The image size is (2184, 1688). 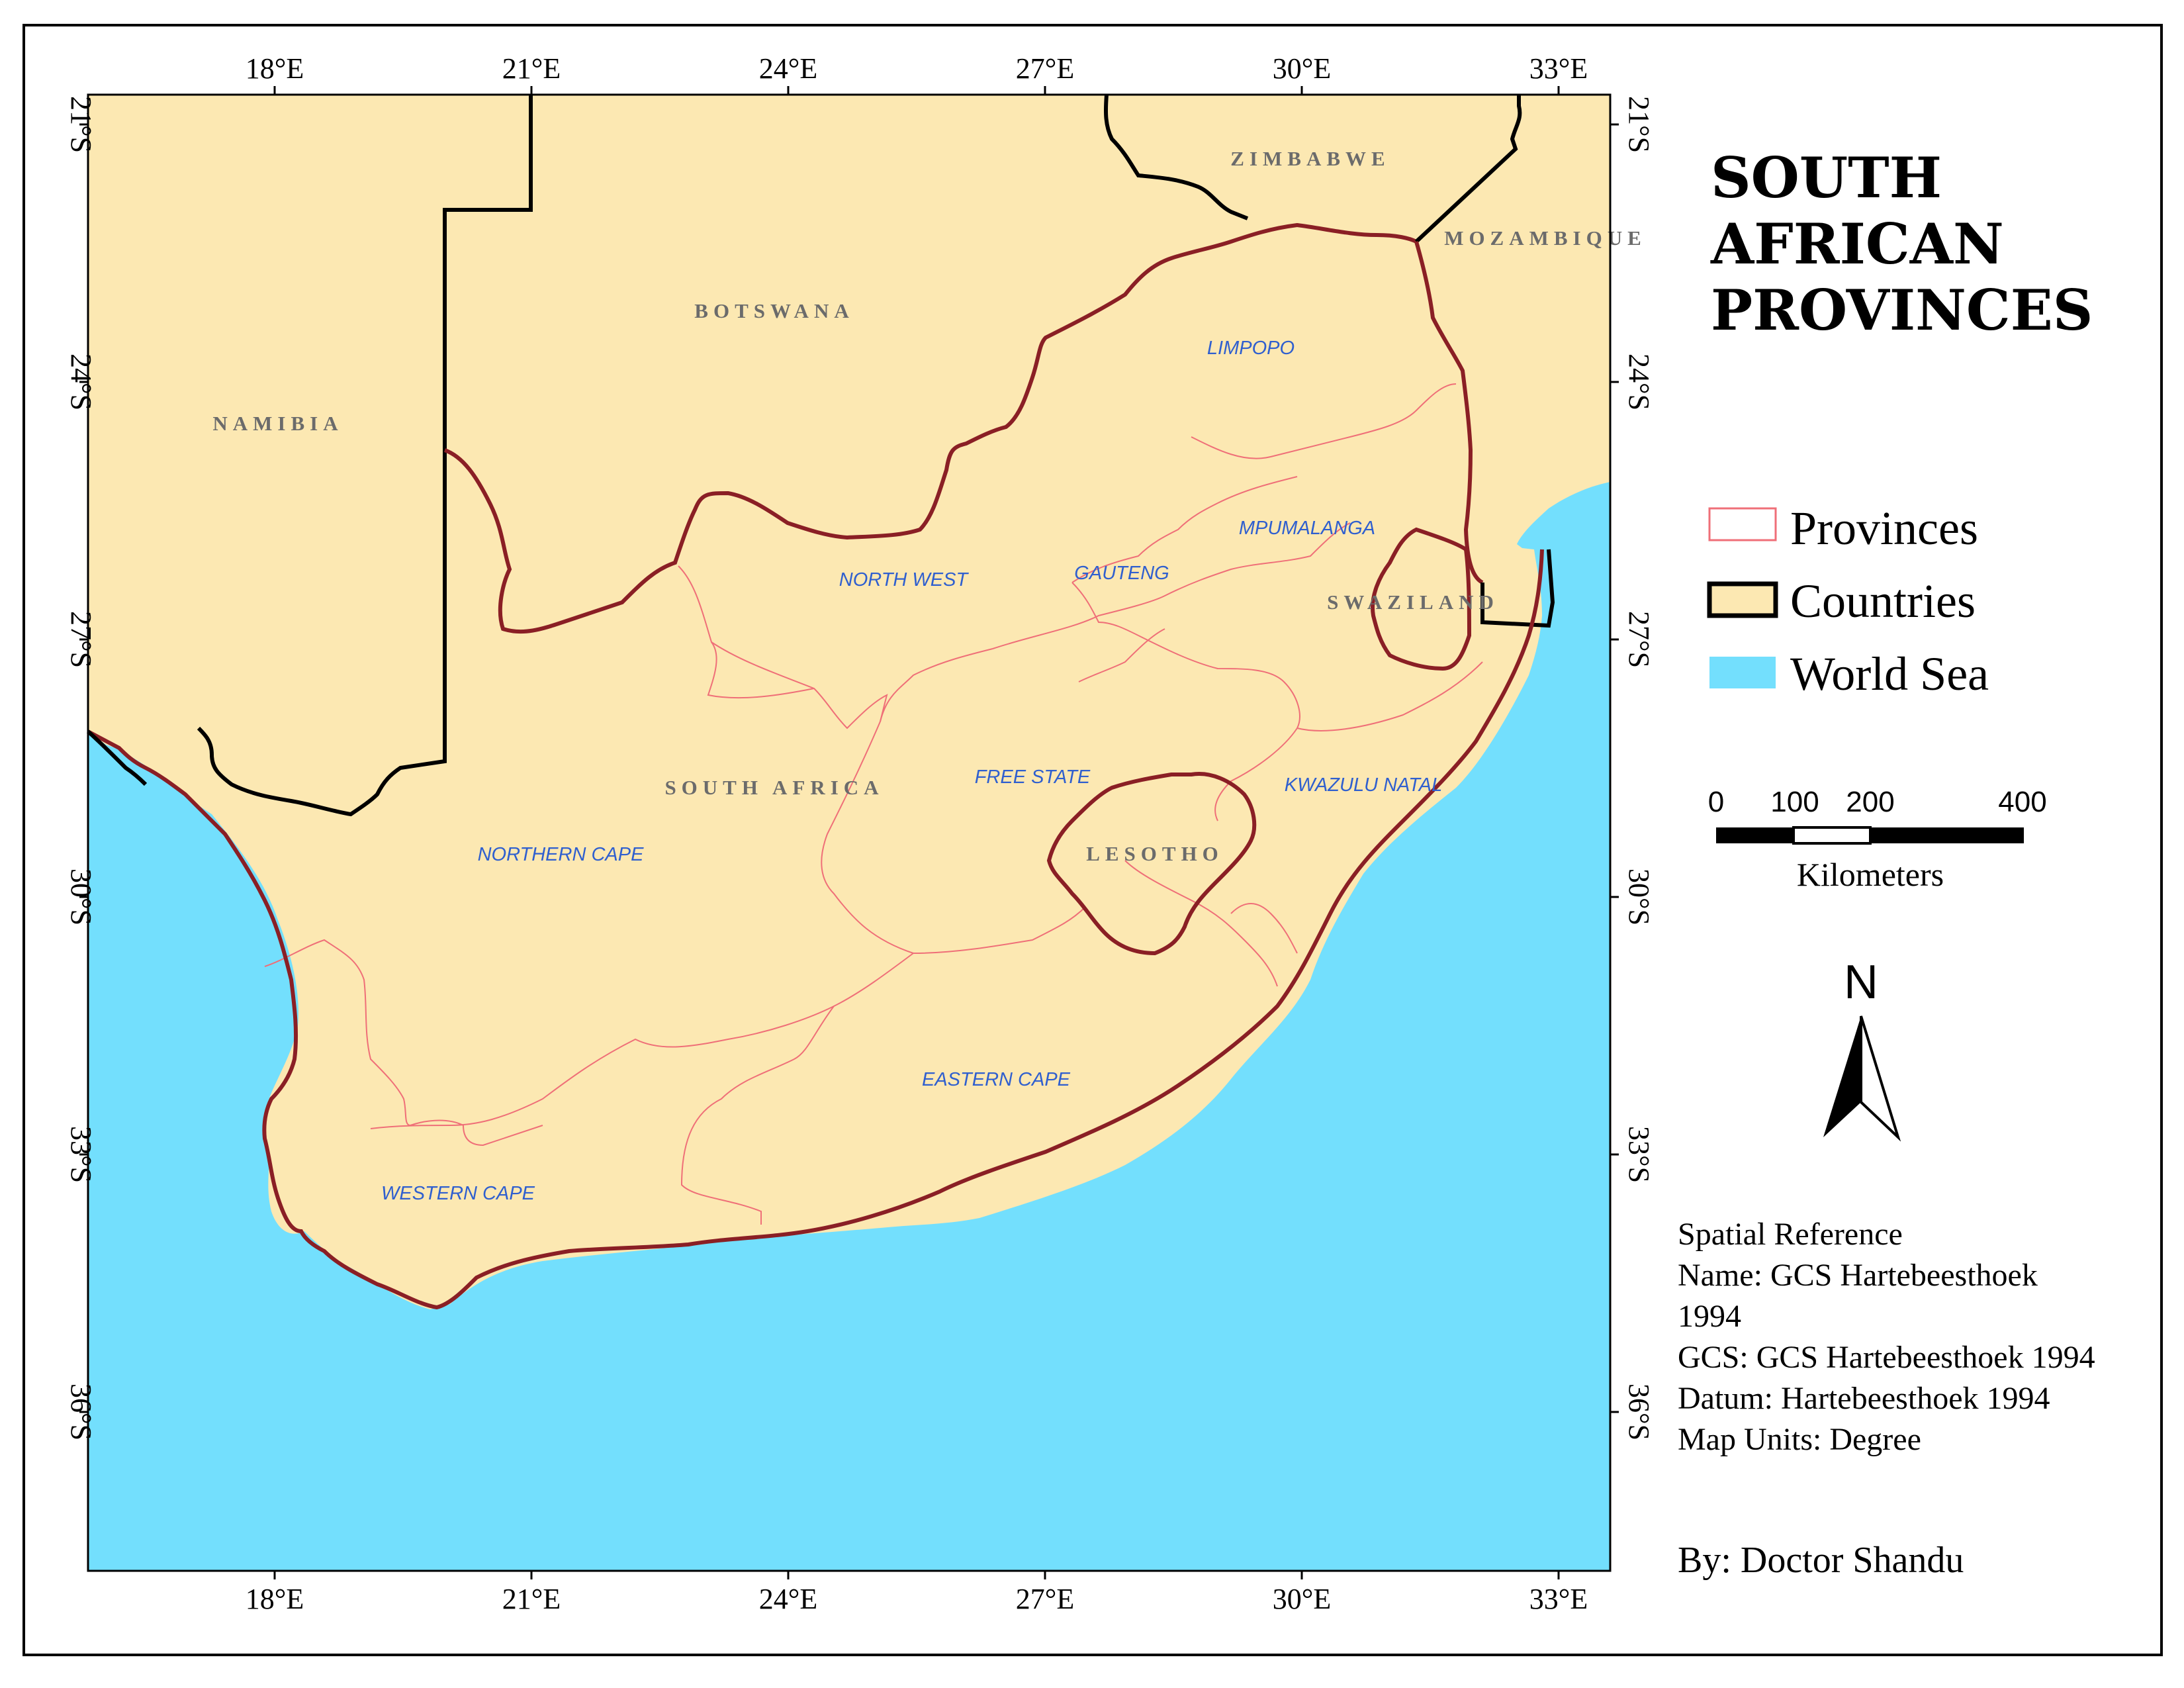 What do you see at coordinates (458, 1193) in the screenshot?
I see `label-western-cape: WESTERN CAPE` at bounding box center [458, 1193].